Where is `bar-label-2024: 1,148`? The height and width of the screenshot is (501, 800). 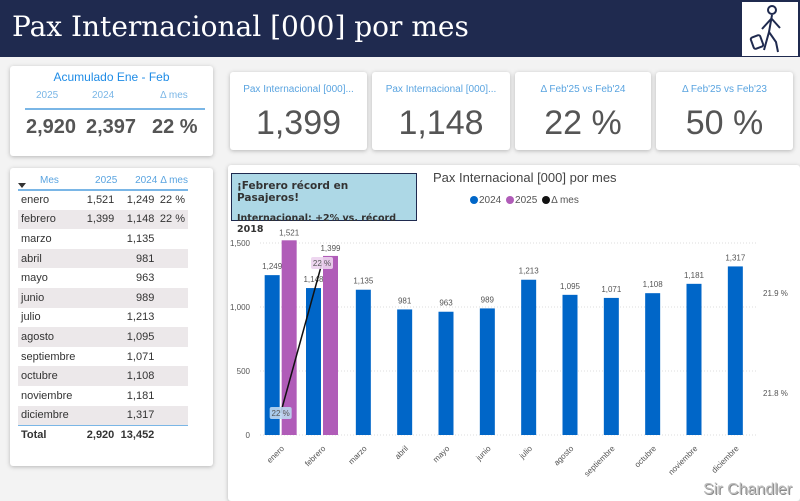
bar-label-2024: 1,148 is located at coordinates (313, 279).